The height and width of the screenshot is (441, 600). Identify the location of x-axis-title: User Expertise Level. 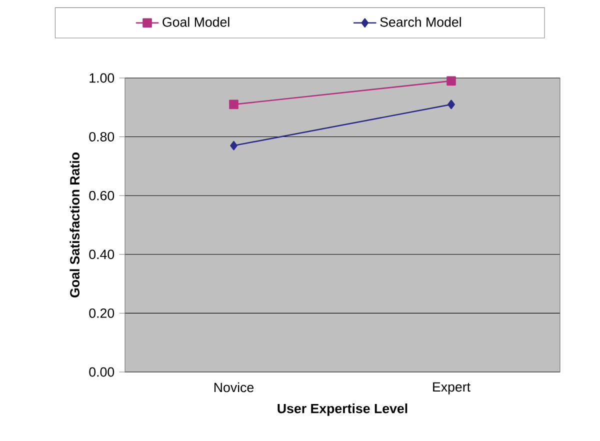
(343, 409).